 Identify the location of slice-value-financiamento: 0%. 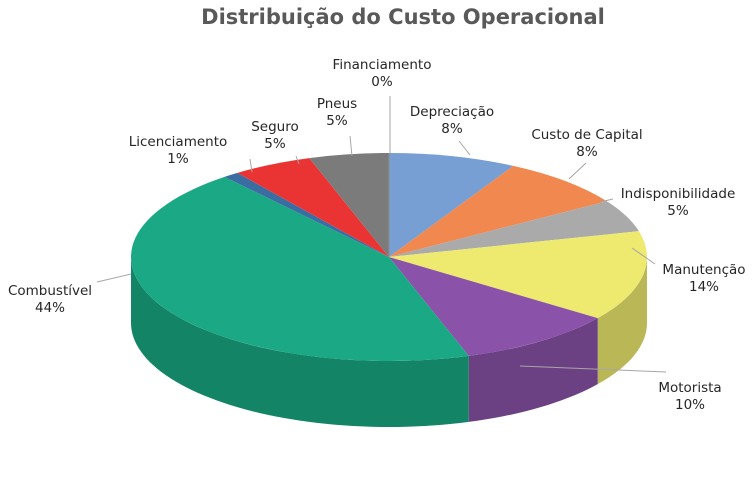
(382, 82).